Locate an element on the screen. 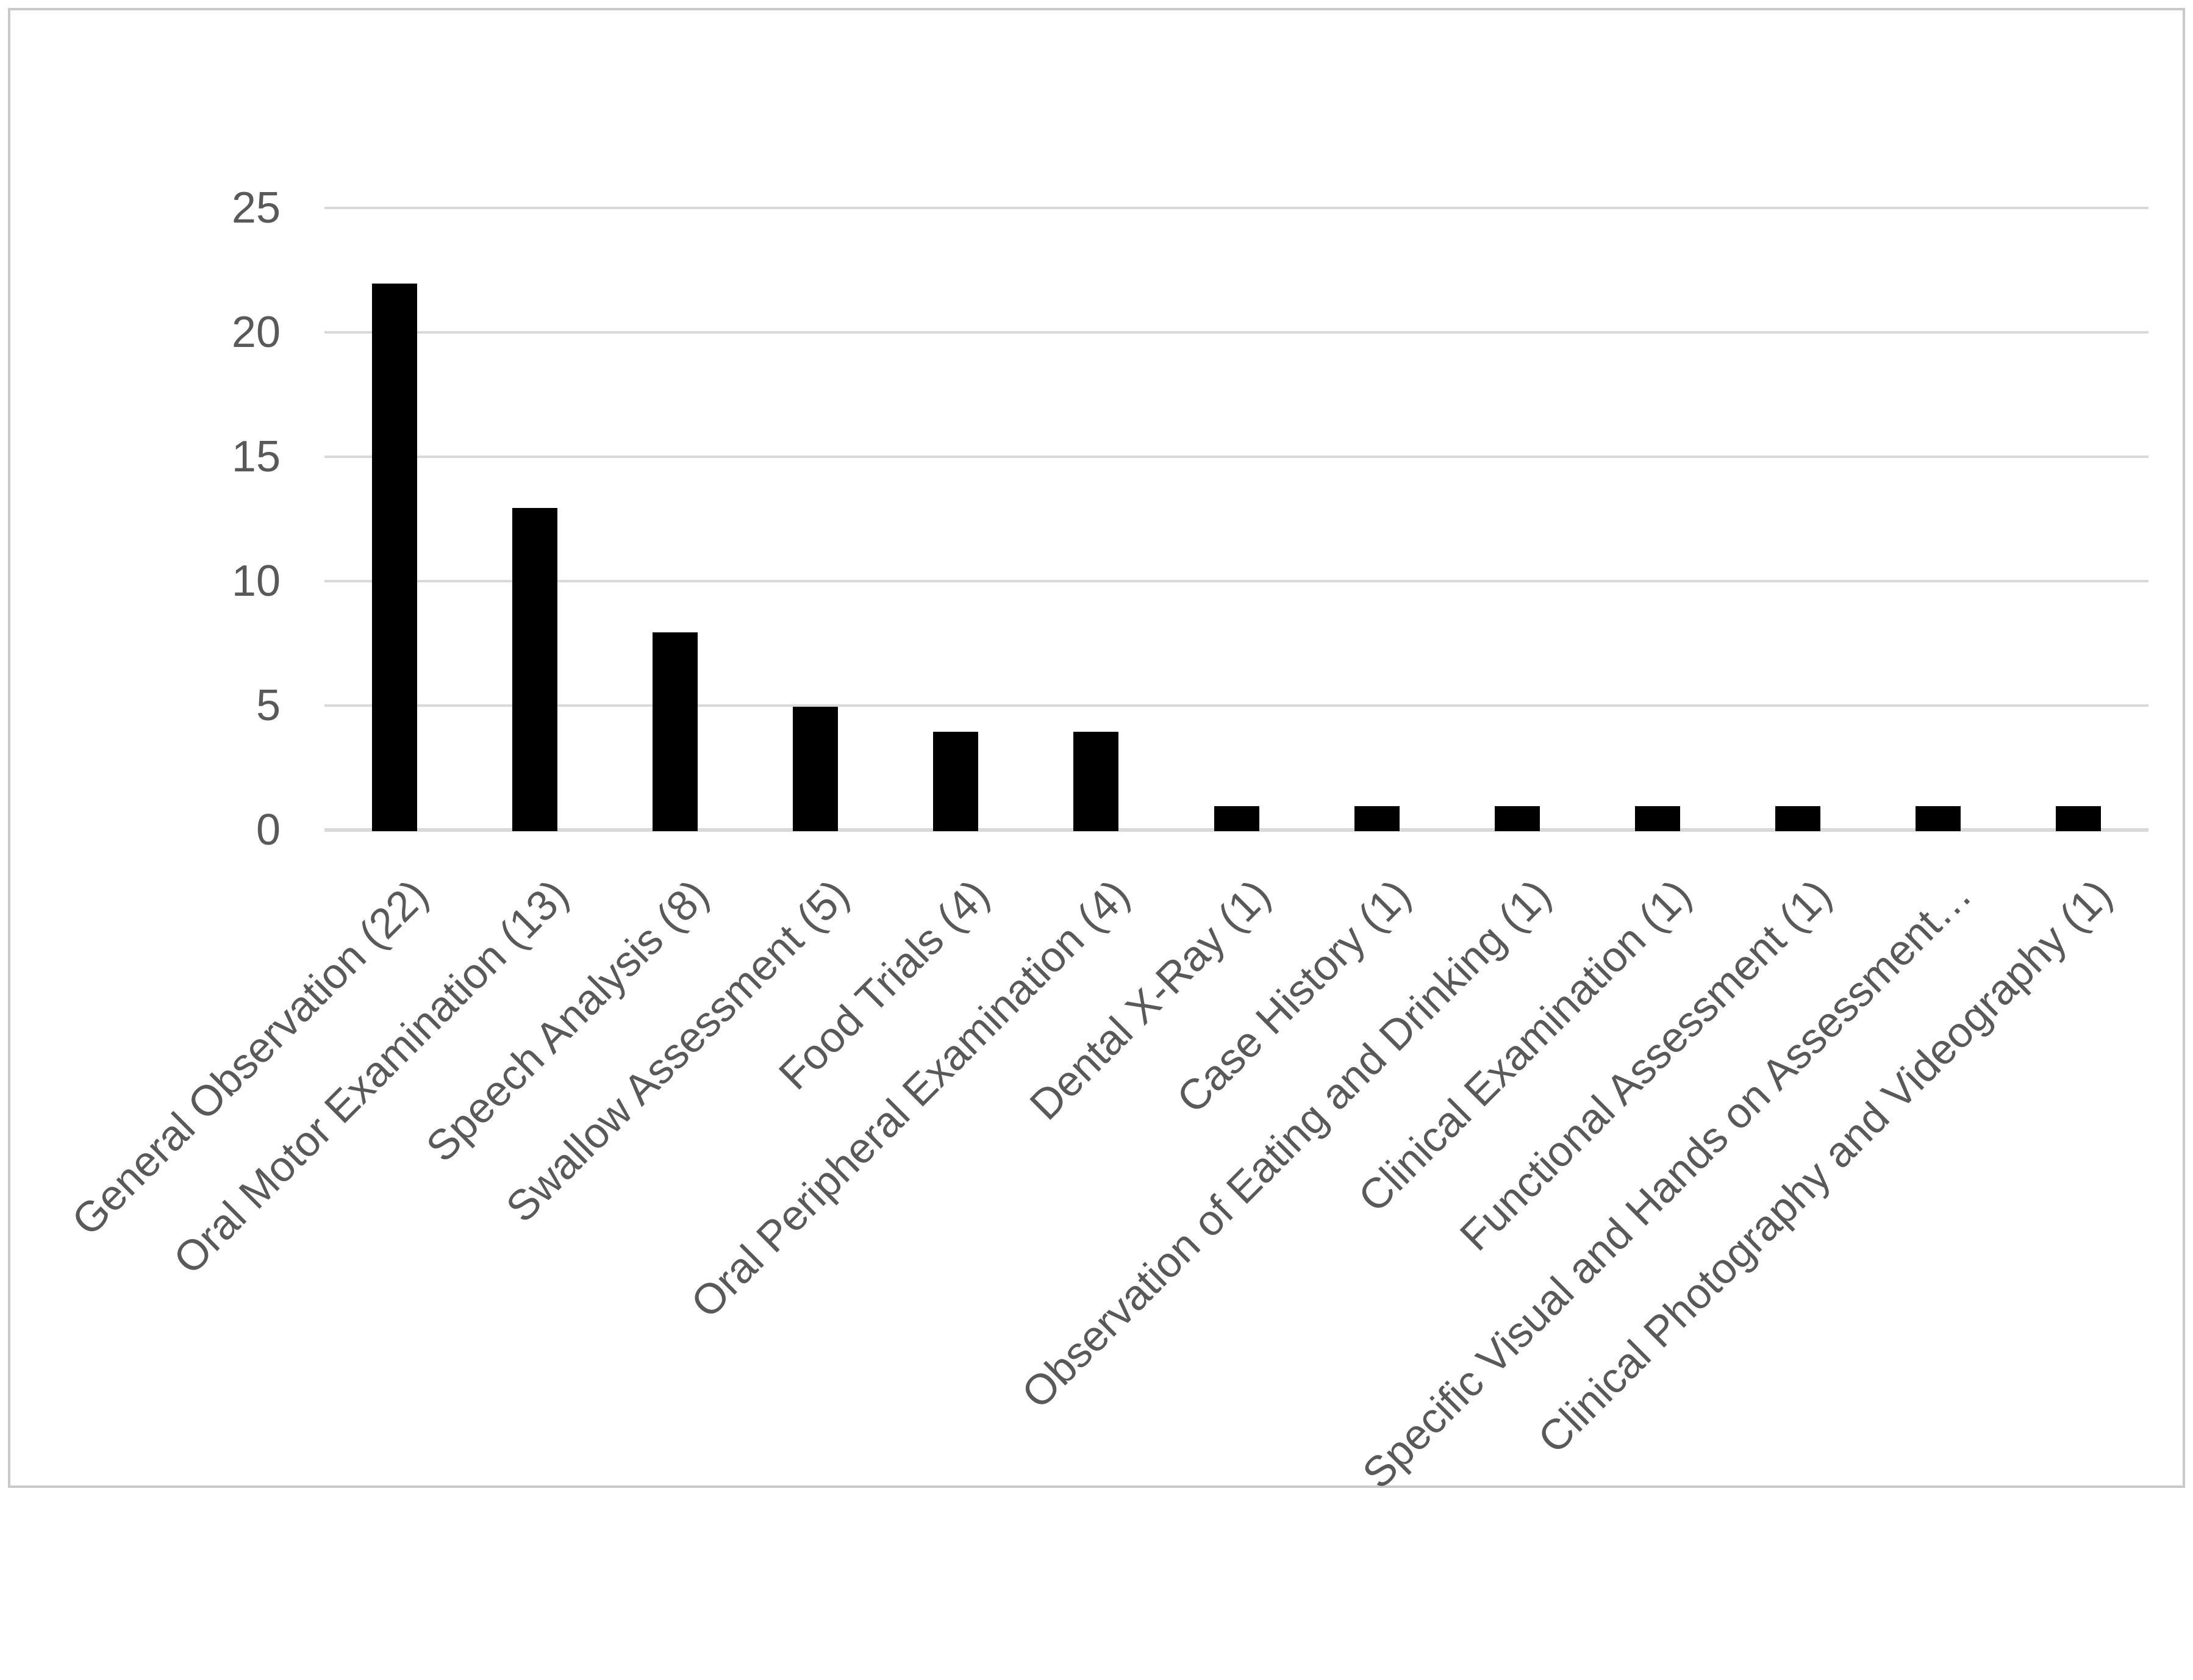 The height and width of the screenshot is (1680, 2193). y-tick-label-5: 5 is located at coordinates (268, 705).